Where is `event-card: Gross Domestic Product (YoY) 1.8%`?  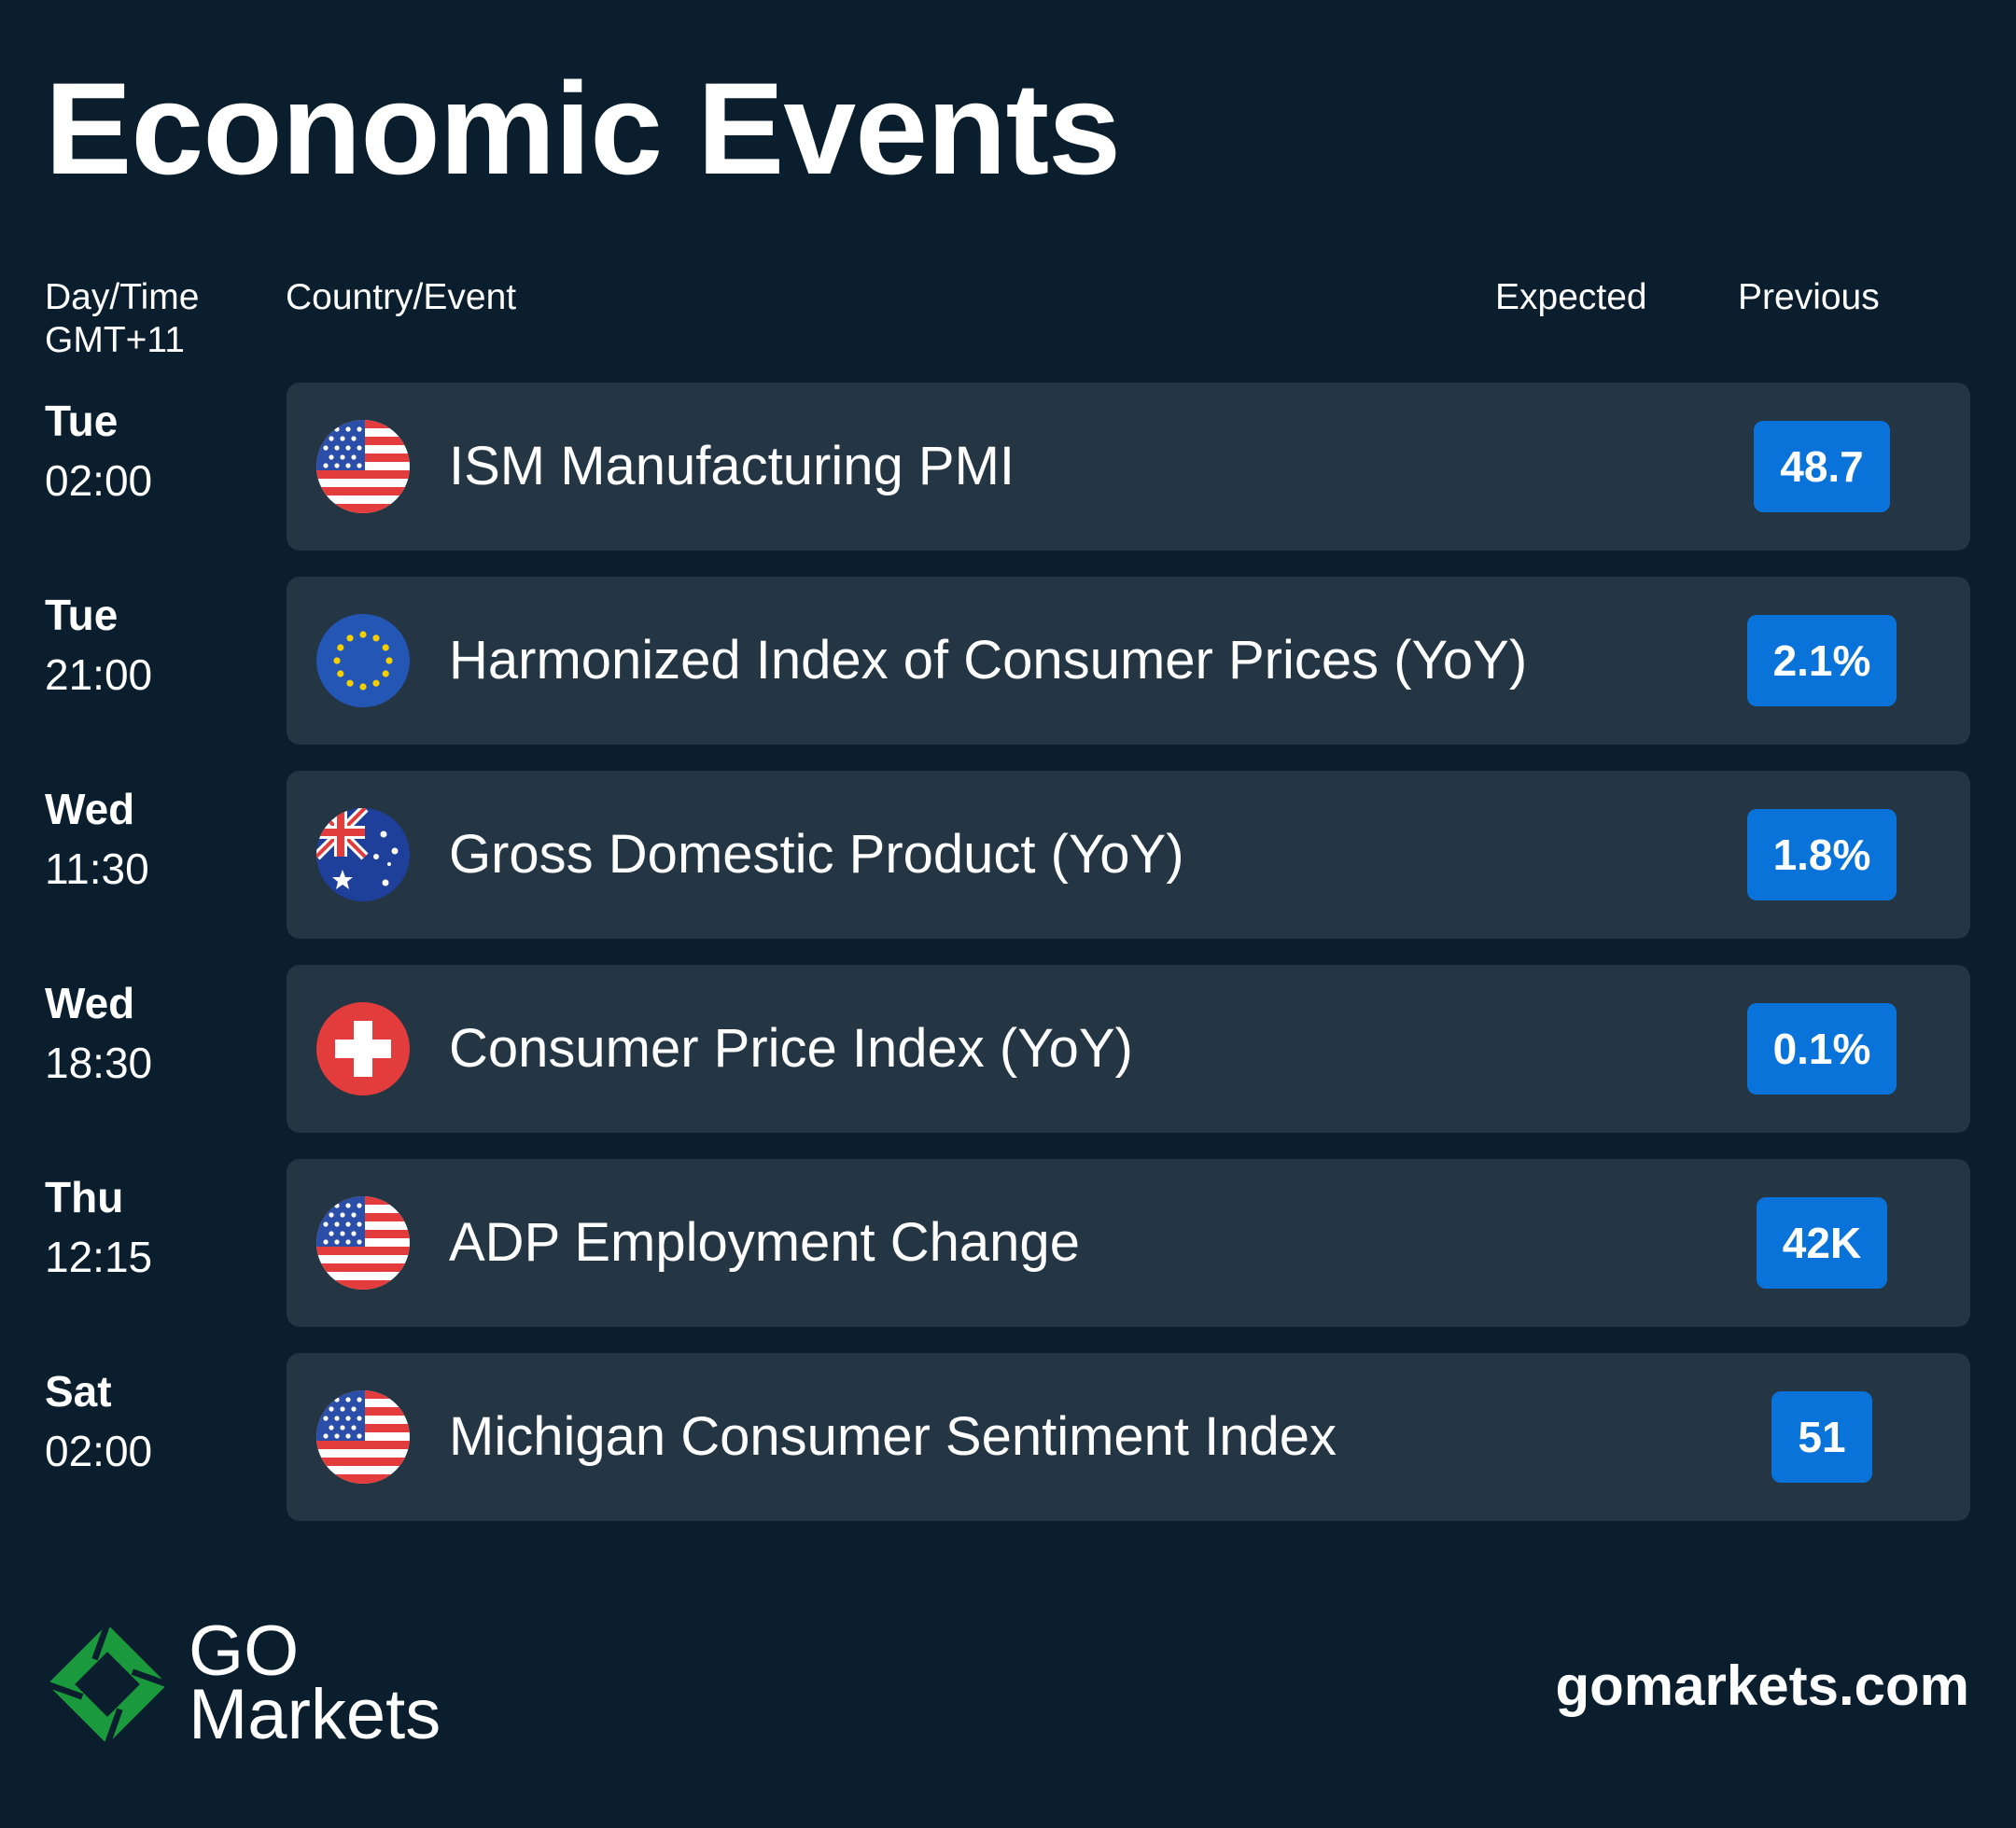
event-card: Gross Domestic Product (YoY) 1.8% is located at coordinates (1128, 855).